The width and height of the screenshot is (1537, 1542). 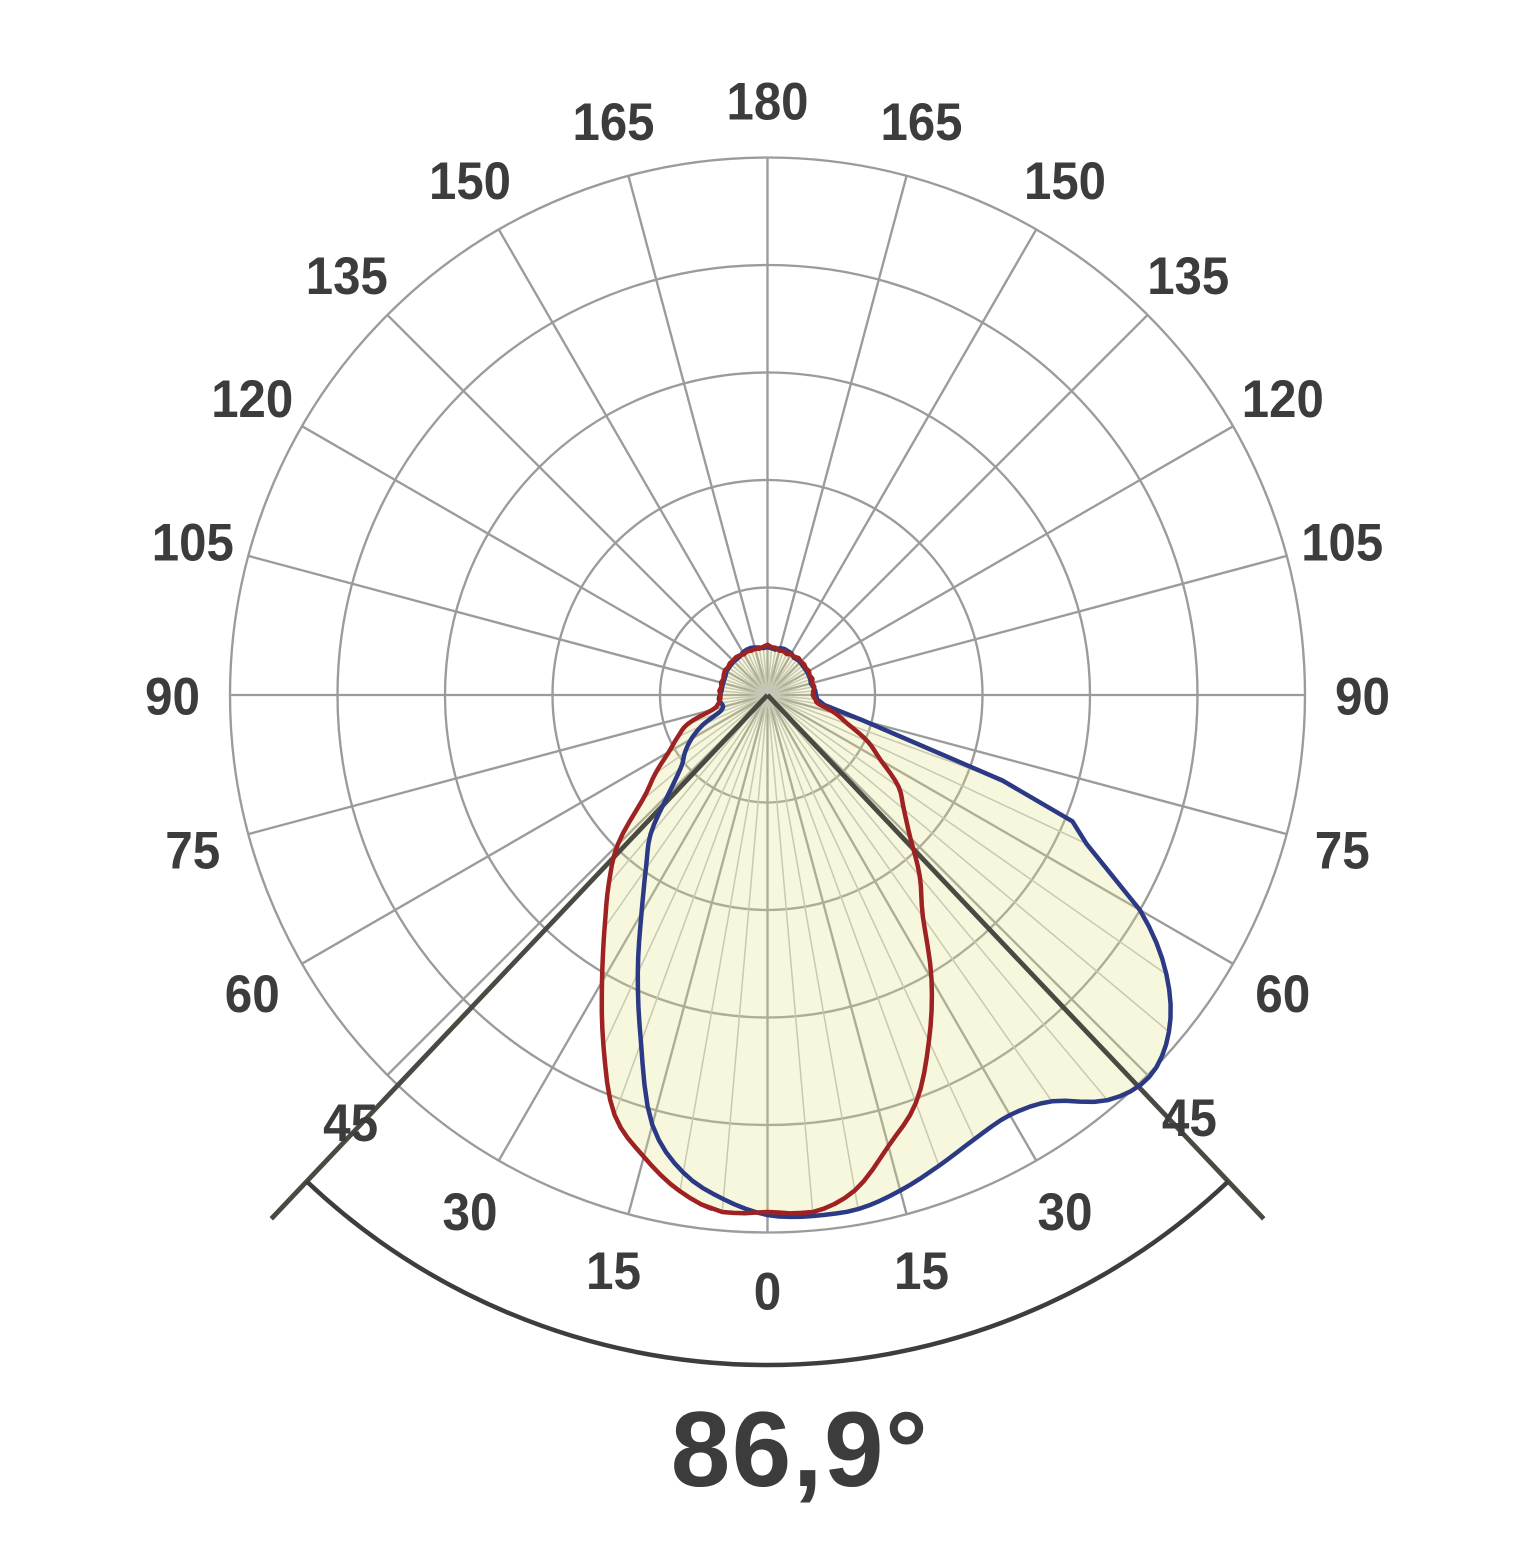 I want to click on svg-text: 180, so click(x=768, y=102).